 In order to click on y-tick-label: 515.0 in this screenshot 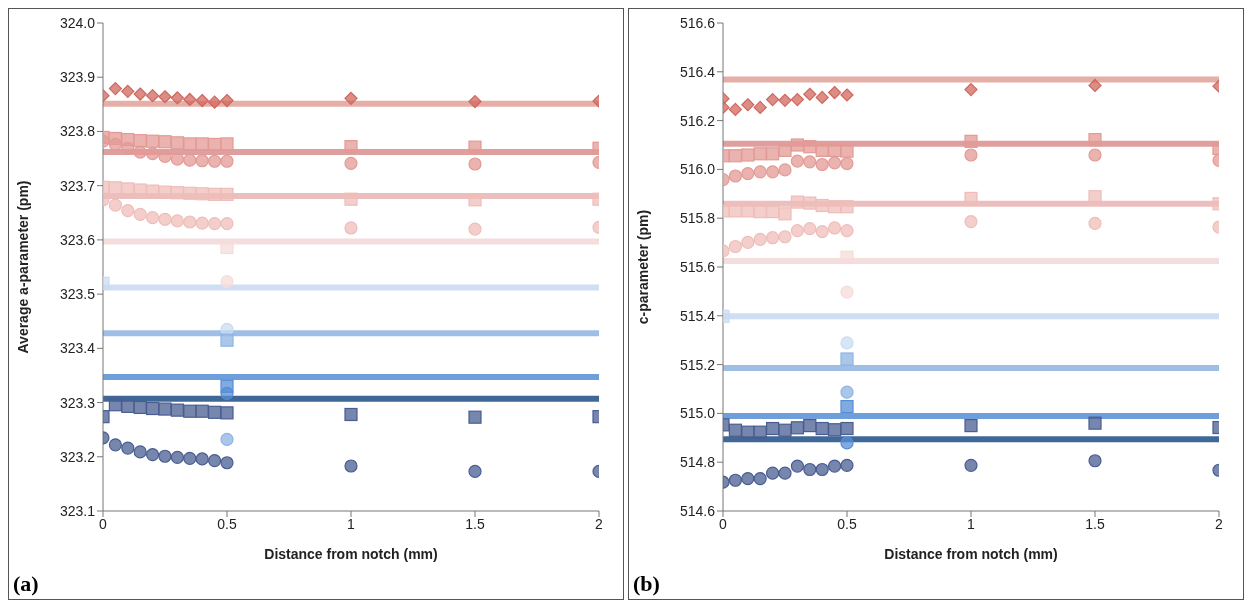, I will do `click(697, 413)`.